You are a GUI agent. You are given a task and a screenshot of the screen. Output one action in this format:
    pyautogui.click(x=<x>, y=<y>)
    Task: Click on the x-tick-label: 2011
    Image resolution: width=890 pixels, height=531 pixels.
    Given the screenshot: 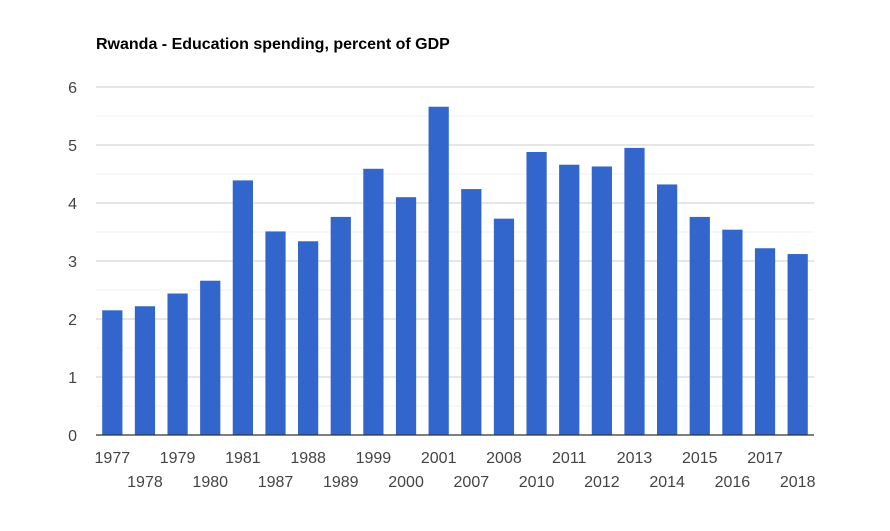 What is the action you would take?
    pyautogui.click(x=569, y=458)
    